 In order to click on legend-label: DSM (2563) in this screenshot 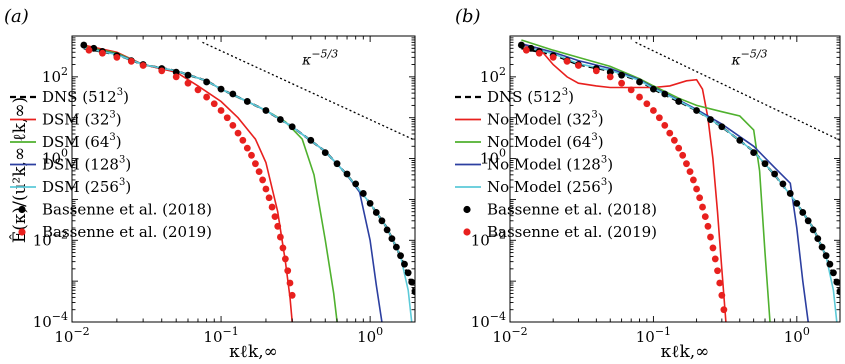, I will do `click(86, 186)`.